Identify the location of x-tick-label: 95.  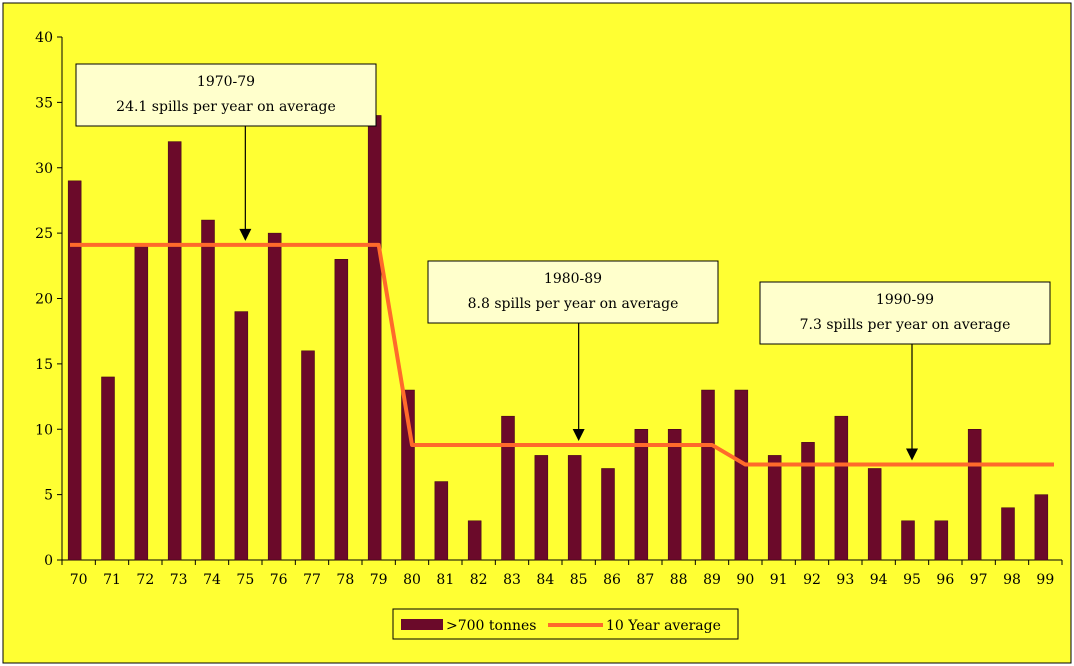
(912, 580).